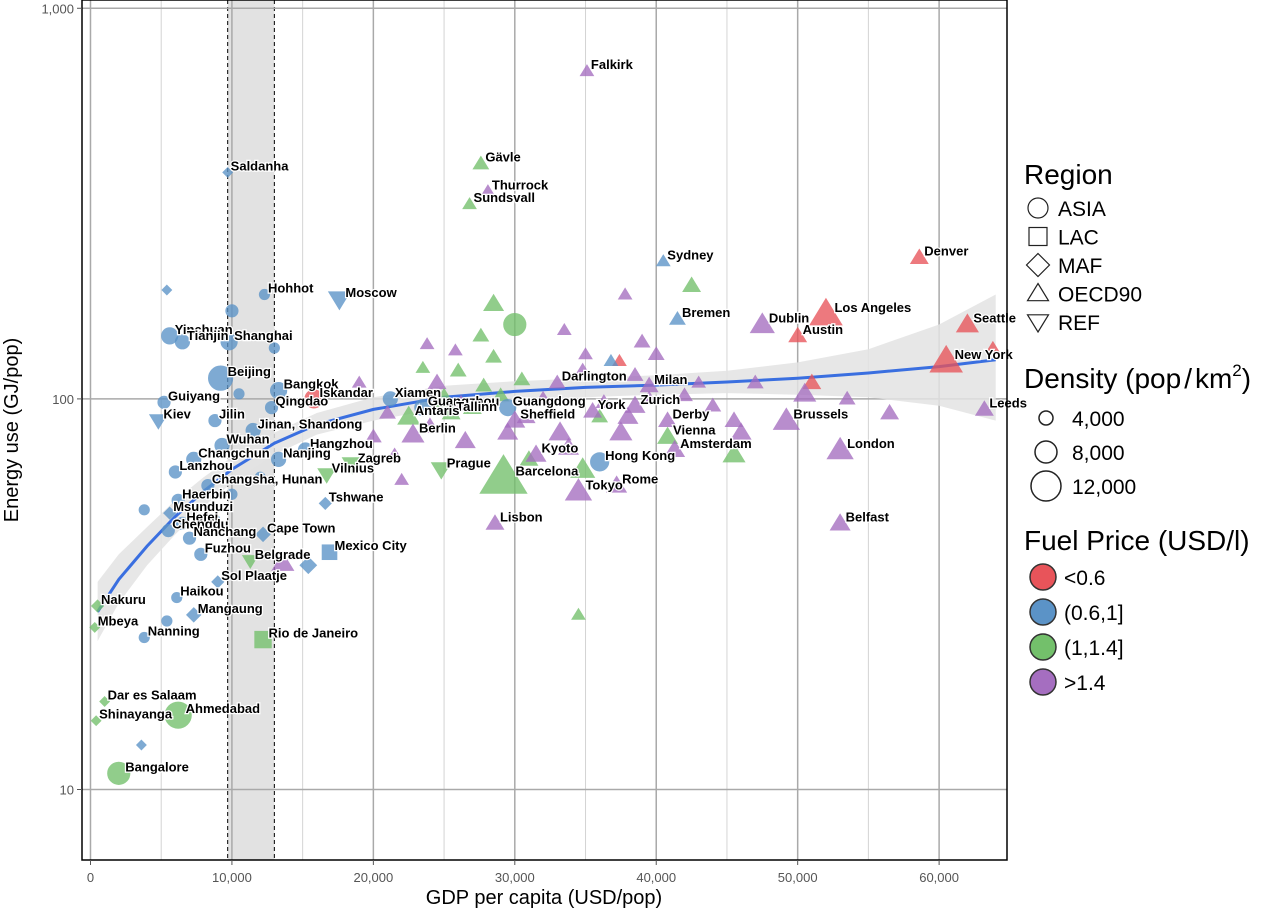 The width and height of the screenshot is (1280, 909). Describe the element at coordinates (136, 714) in the screenshot. I see `point-label: Shinayanga` at that location.